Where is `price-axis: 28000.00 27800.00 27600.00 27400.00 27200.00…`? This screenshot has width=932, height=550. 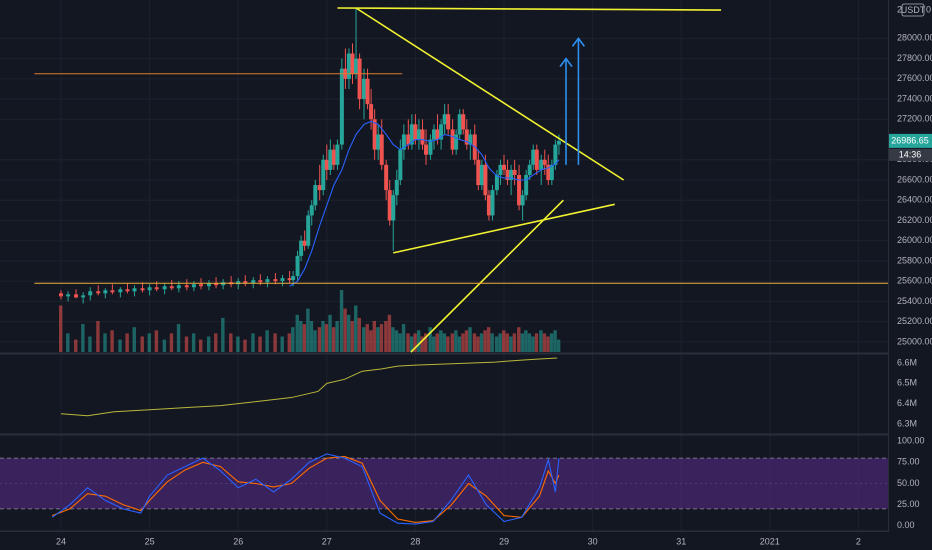
price-axis: 28000.00 27800.00 27600.00 27400.00 27200.00… is located at coordinates (910, 275).